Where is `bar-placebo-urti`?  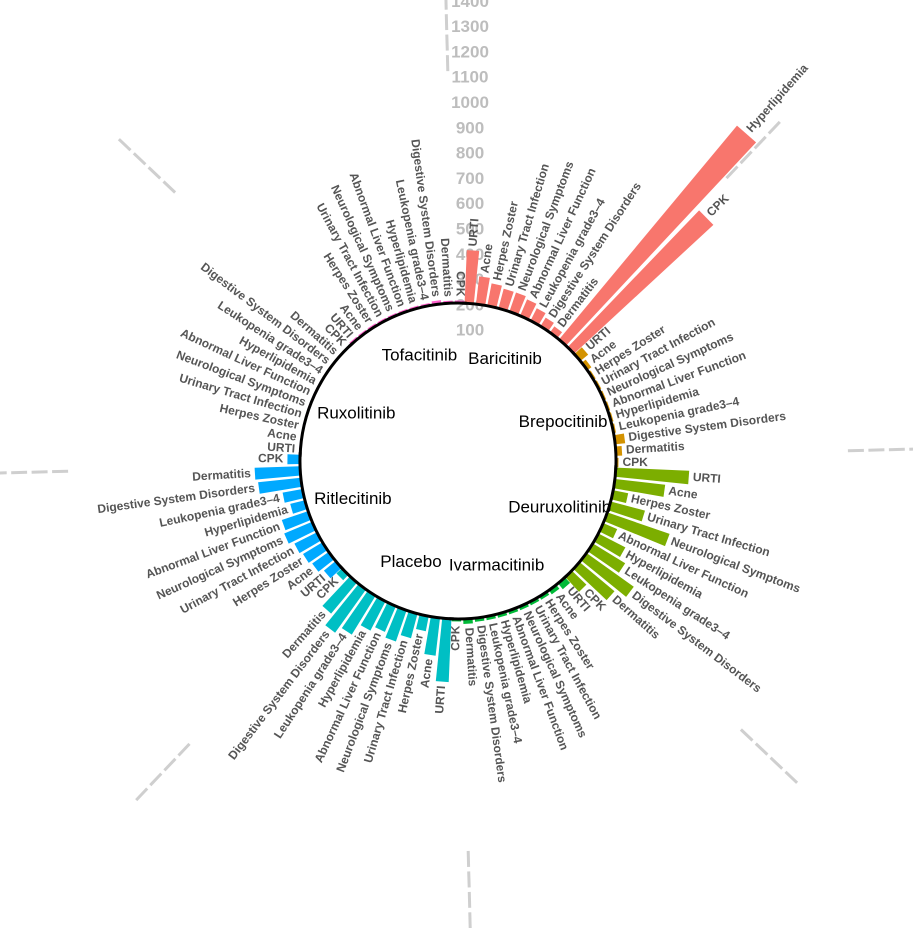 bar-placebo-urti is located at coordinates (443, 650).